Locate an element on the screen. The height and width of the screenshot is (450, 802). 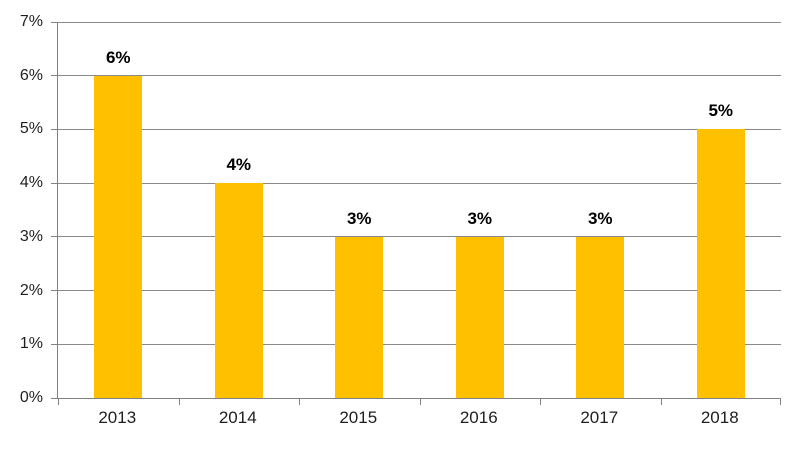
bar-2017 is located at coordinates (600, 317).